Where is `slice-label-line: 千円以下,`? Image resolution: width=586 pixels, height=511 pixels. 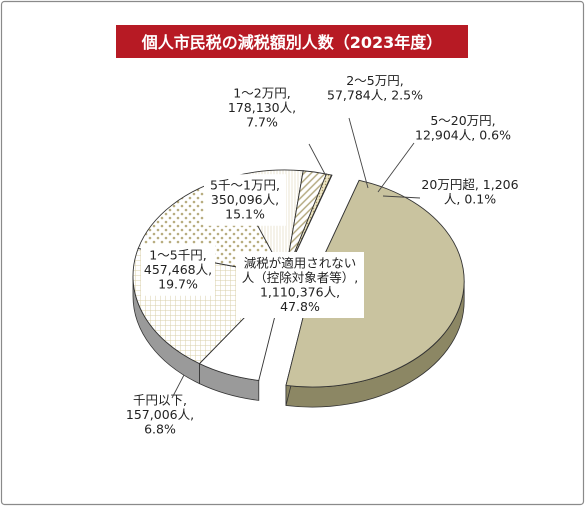
slice-label-line: 千円以下, is located at coordinates (160, 400).